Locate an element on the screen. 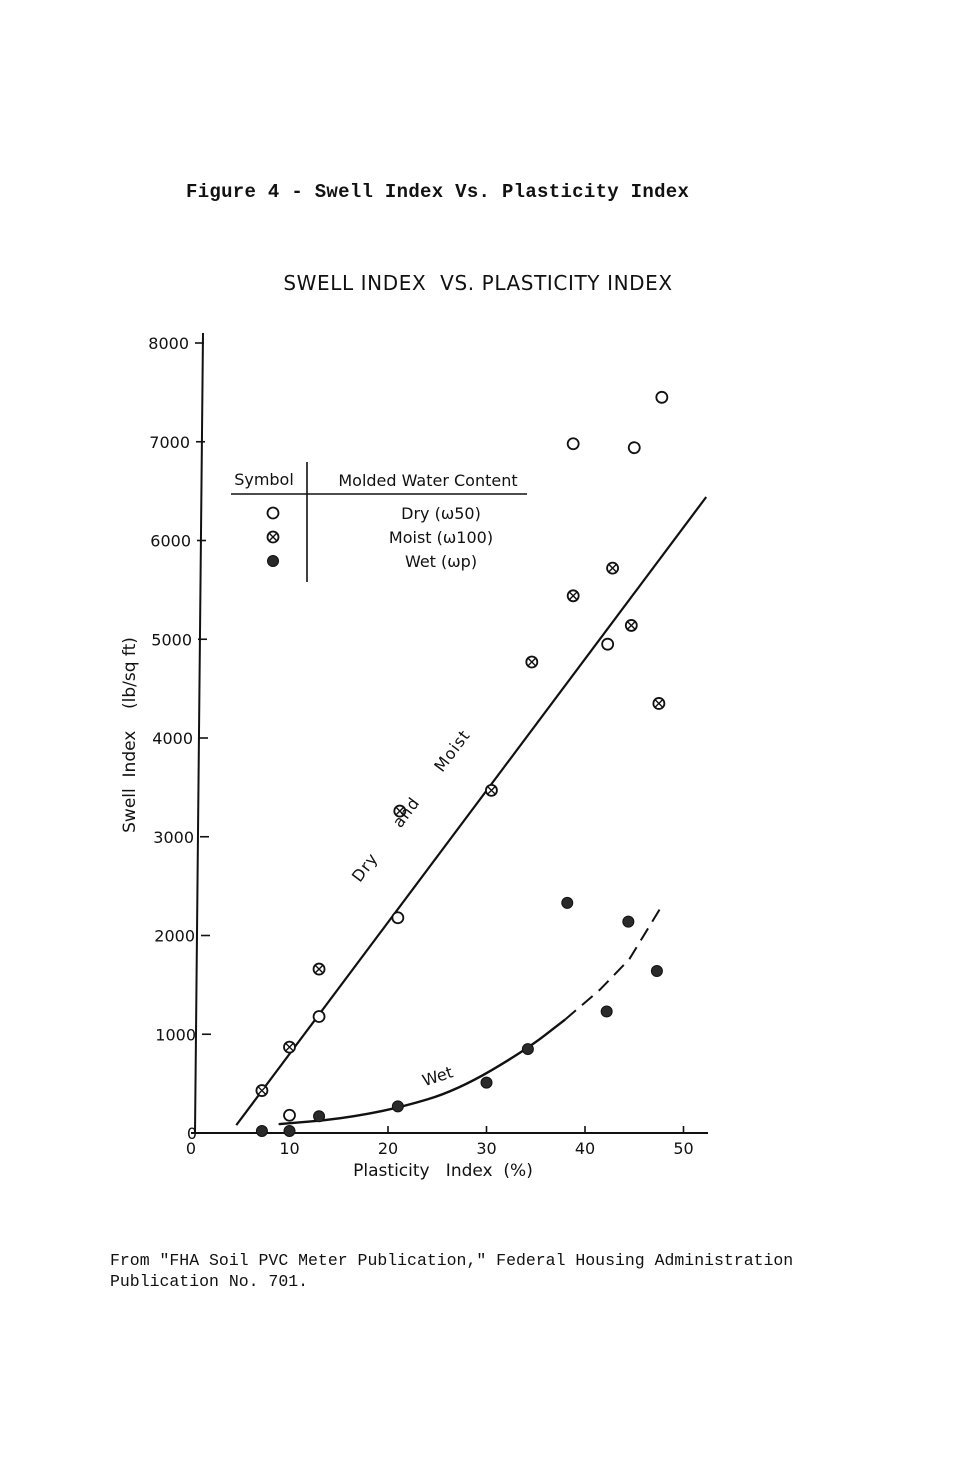 This screenshot has height=1474, width=954. y-tick-label: 7000 is located at coordinates (169, 442).